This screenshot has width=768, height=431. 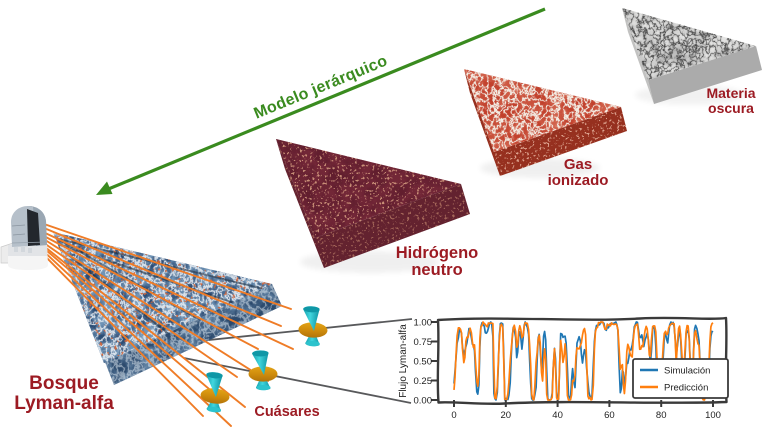 What do you see at coordinates (638, 56) in the screenshot?
I see `dark-matter-slab-side-left` at bounding box center [638, 56].